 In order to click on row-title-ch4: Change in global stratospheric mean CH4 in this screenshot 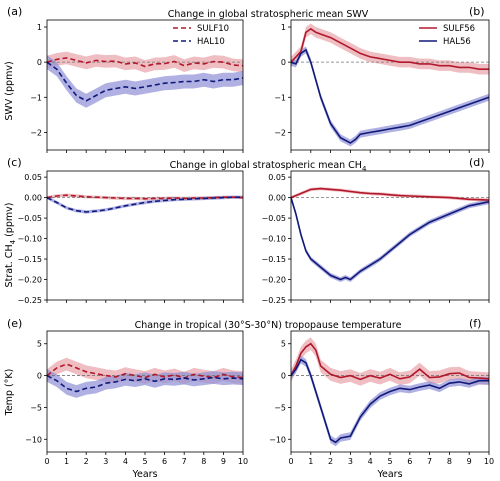, I will do `click(268, 166)`.